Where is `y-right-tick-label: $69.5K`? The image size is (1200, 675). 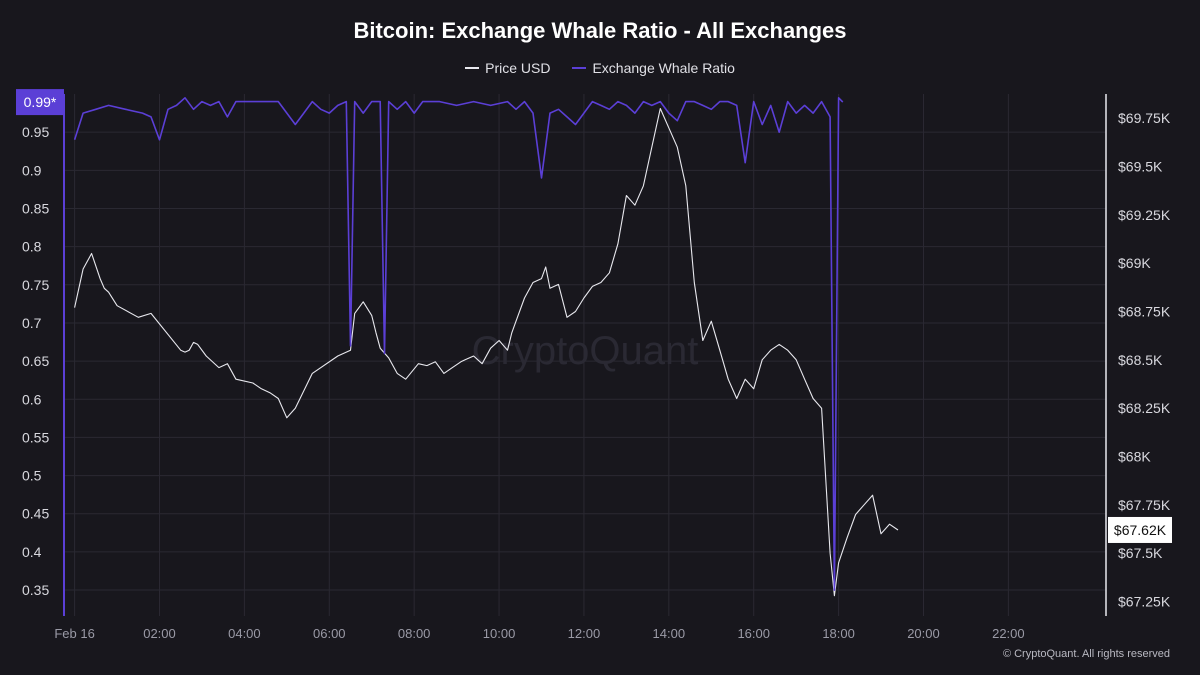 y-right-tick-label: $69.5K is located at coordinates (1140, 167).